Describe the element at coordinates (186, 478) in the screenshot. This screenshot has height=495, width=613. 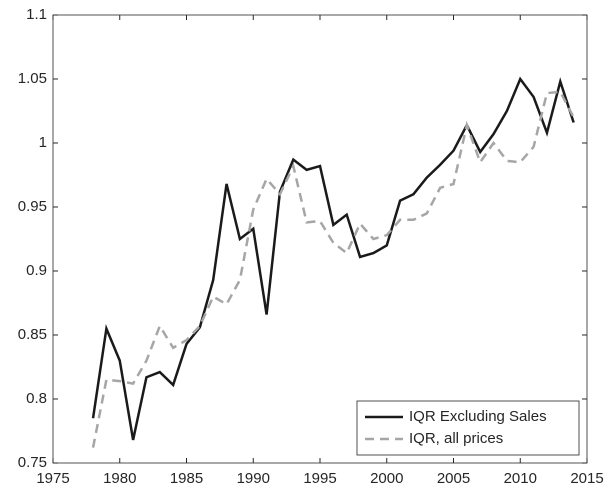
I see `x-tick-label: 1985` at that location.